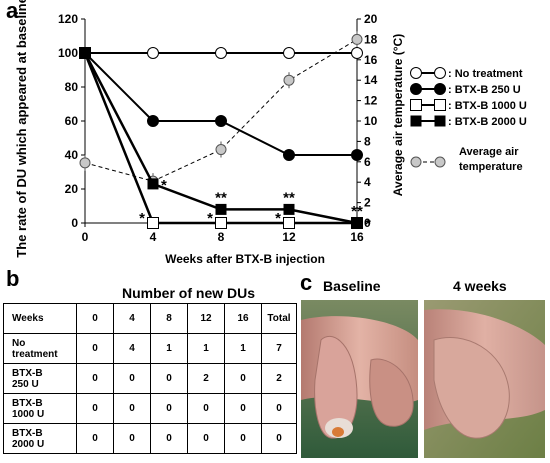 This screenshot has height=463, width=550. What do you see at coordinates (371, 19) in the screenshot?
I see `y-right-tick-label: 20` at bounding box center [371, 19].